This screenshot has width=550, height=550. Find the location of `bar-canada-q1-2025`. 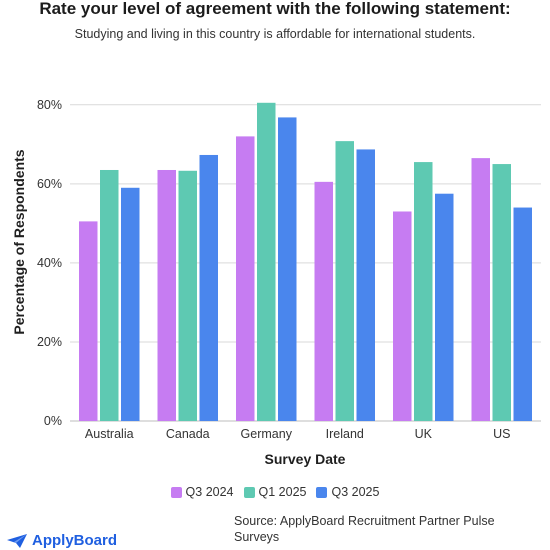

bar-canada-q1-2025 is located at coordinates (187, 295).